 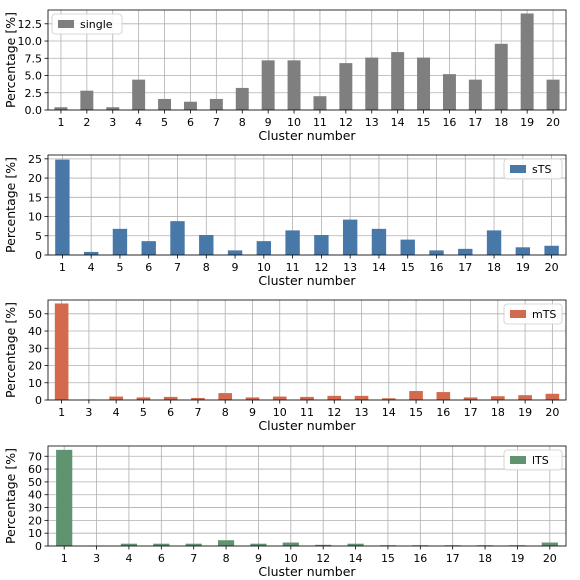 What do you see at coordinates (541, 169) in the screenshot?
I see `legend-label: sTS` at bounding box center [541, 169].